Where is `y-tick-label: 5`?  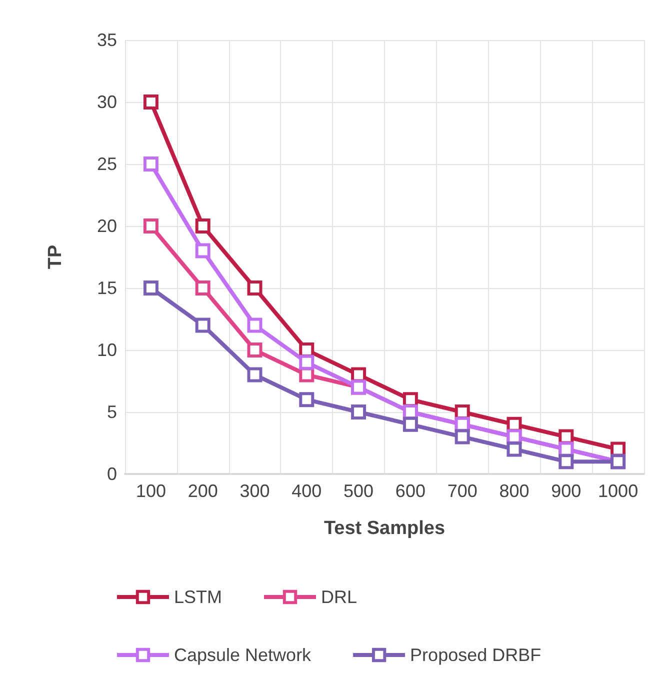 y-tick-label: 5 is located at coordinates (111, 412).